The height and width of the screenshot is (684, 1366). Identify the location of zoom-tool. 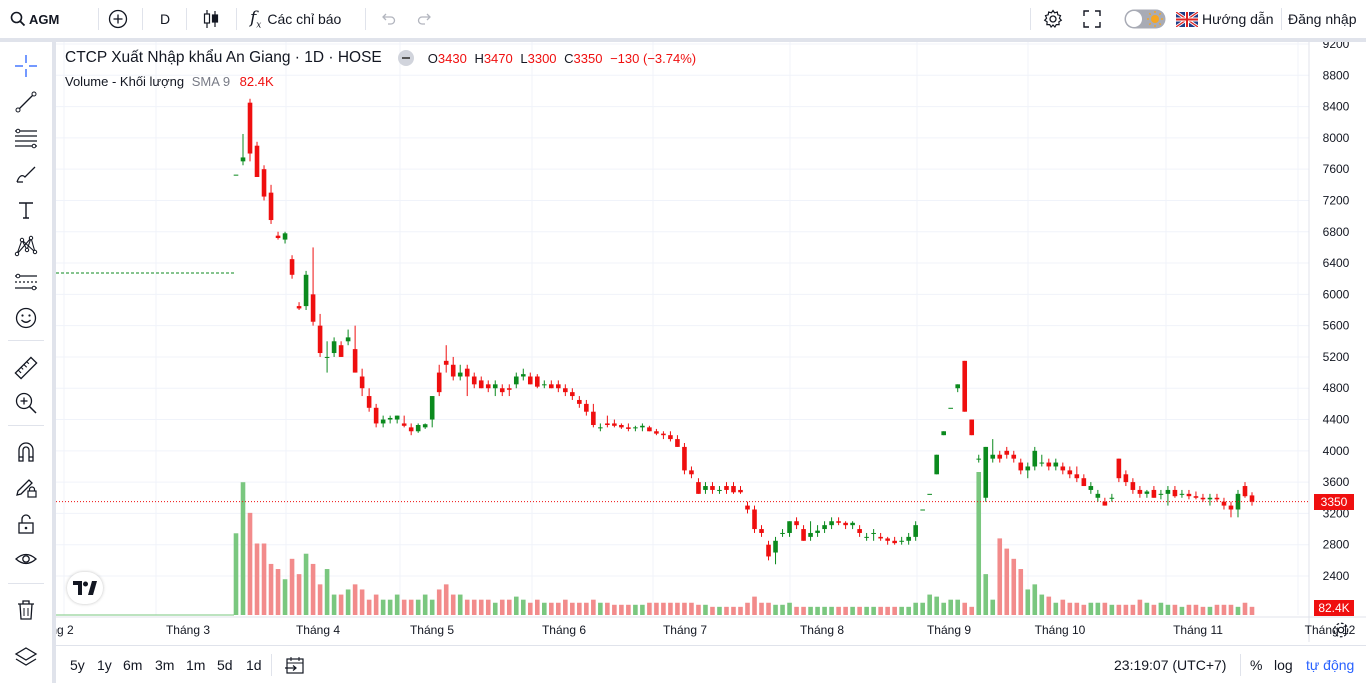
(26, 403).